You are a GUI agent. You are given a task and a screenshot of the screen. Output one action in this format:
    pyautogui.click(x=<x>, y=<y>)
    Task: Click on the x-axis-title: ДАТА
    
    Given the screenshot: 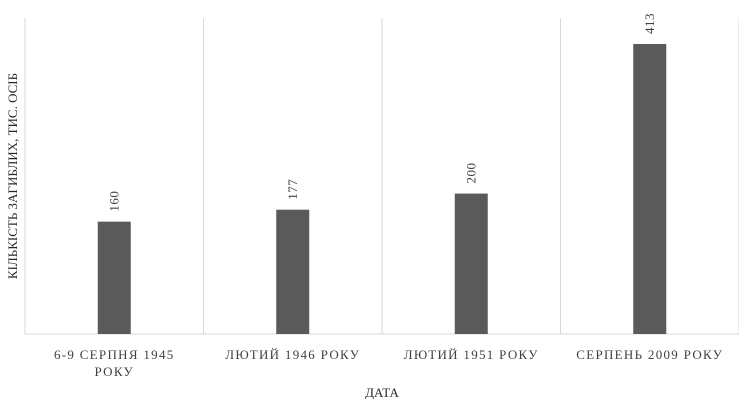 What is the action you would take?
    pyautogui.click(x=382, y=392)
    